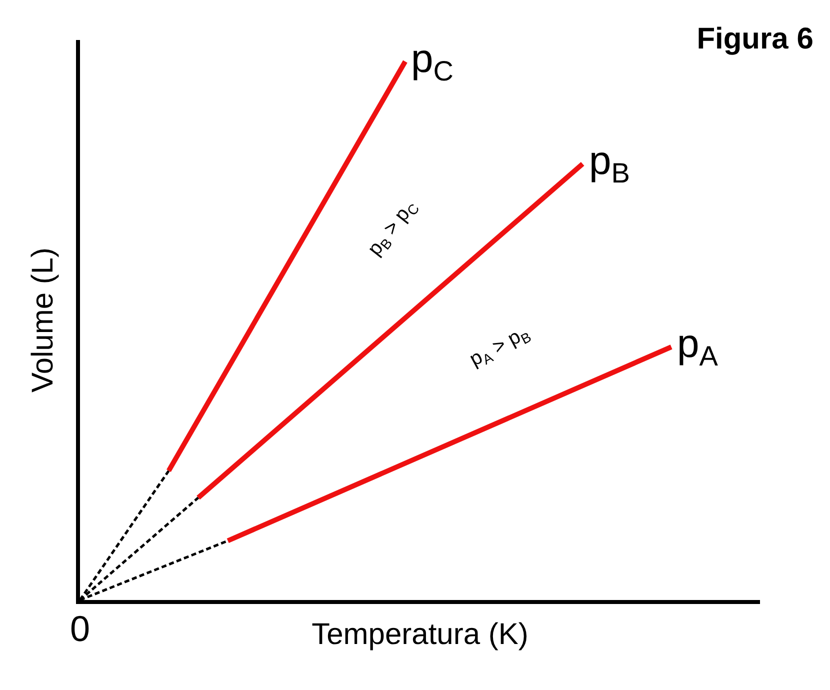 This screenshot has height=690, width=830. I want to click on text: 0, so click(80, 628).